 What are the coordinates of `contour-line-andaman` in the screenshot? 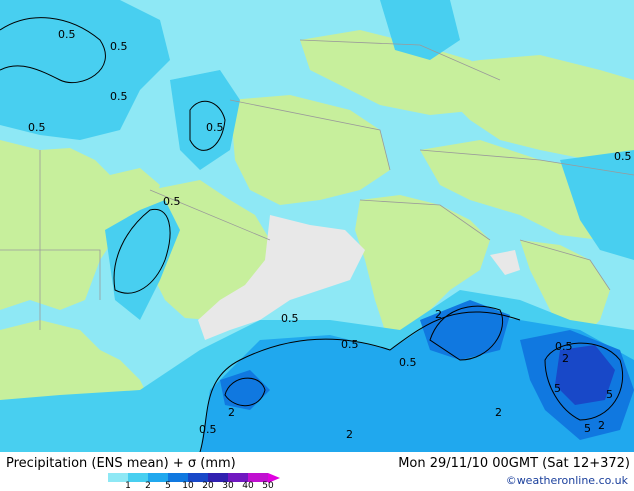 It's located at (584, 381).